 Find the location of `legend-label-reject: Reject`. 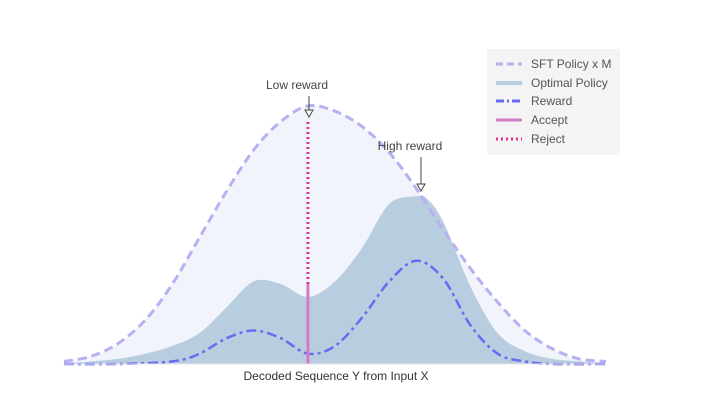

legend-label-reject: Reject is located at coordinates (548, 139).